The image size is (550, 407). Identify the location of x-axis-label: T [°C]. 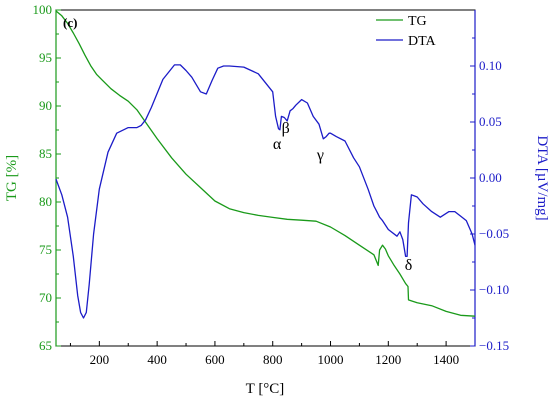
(265, 389).